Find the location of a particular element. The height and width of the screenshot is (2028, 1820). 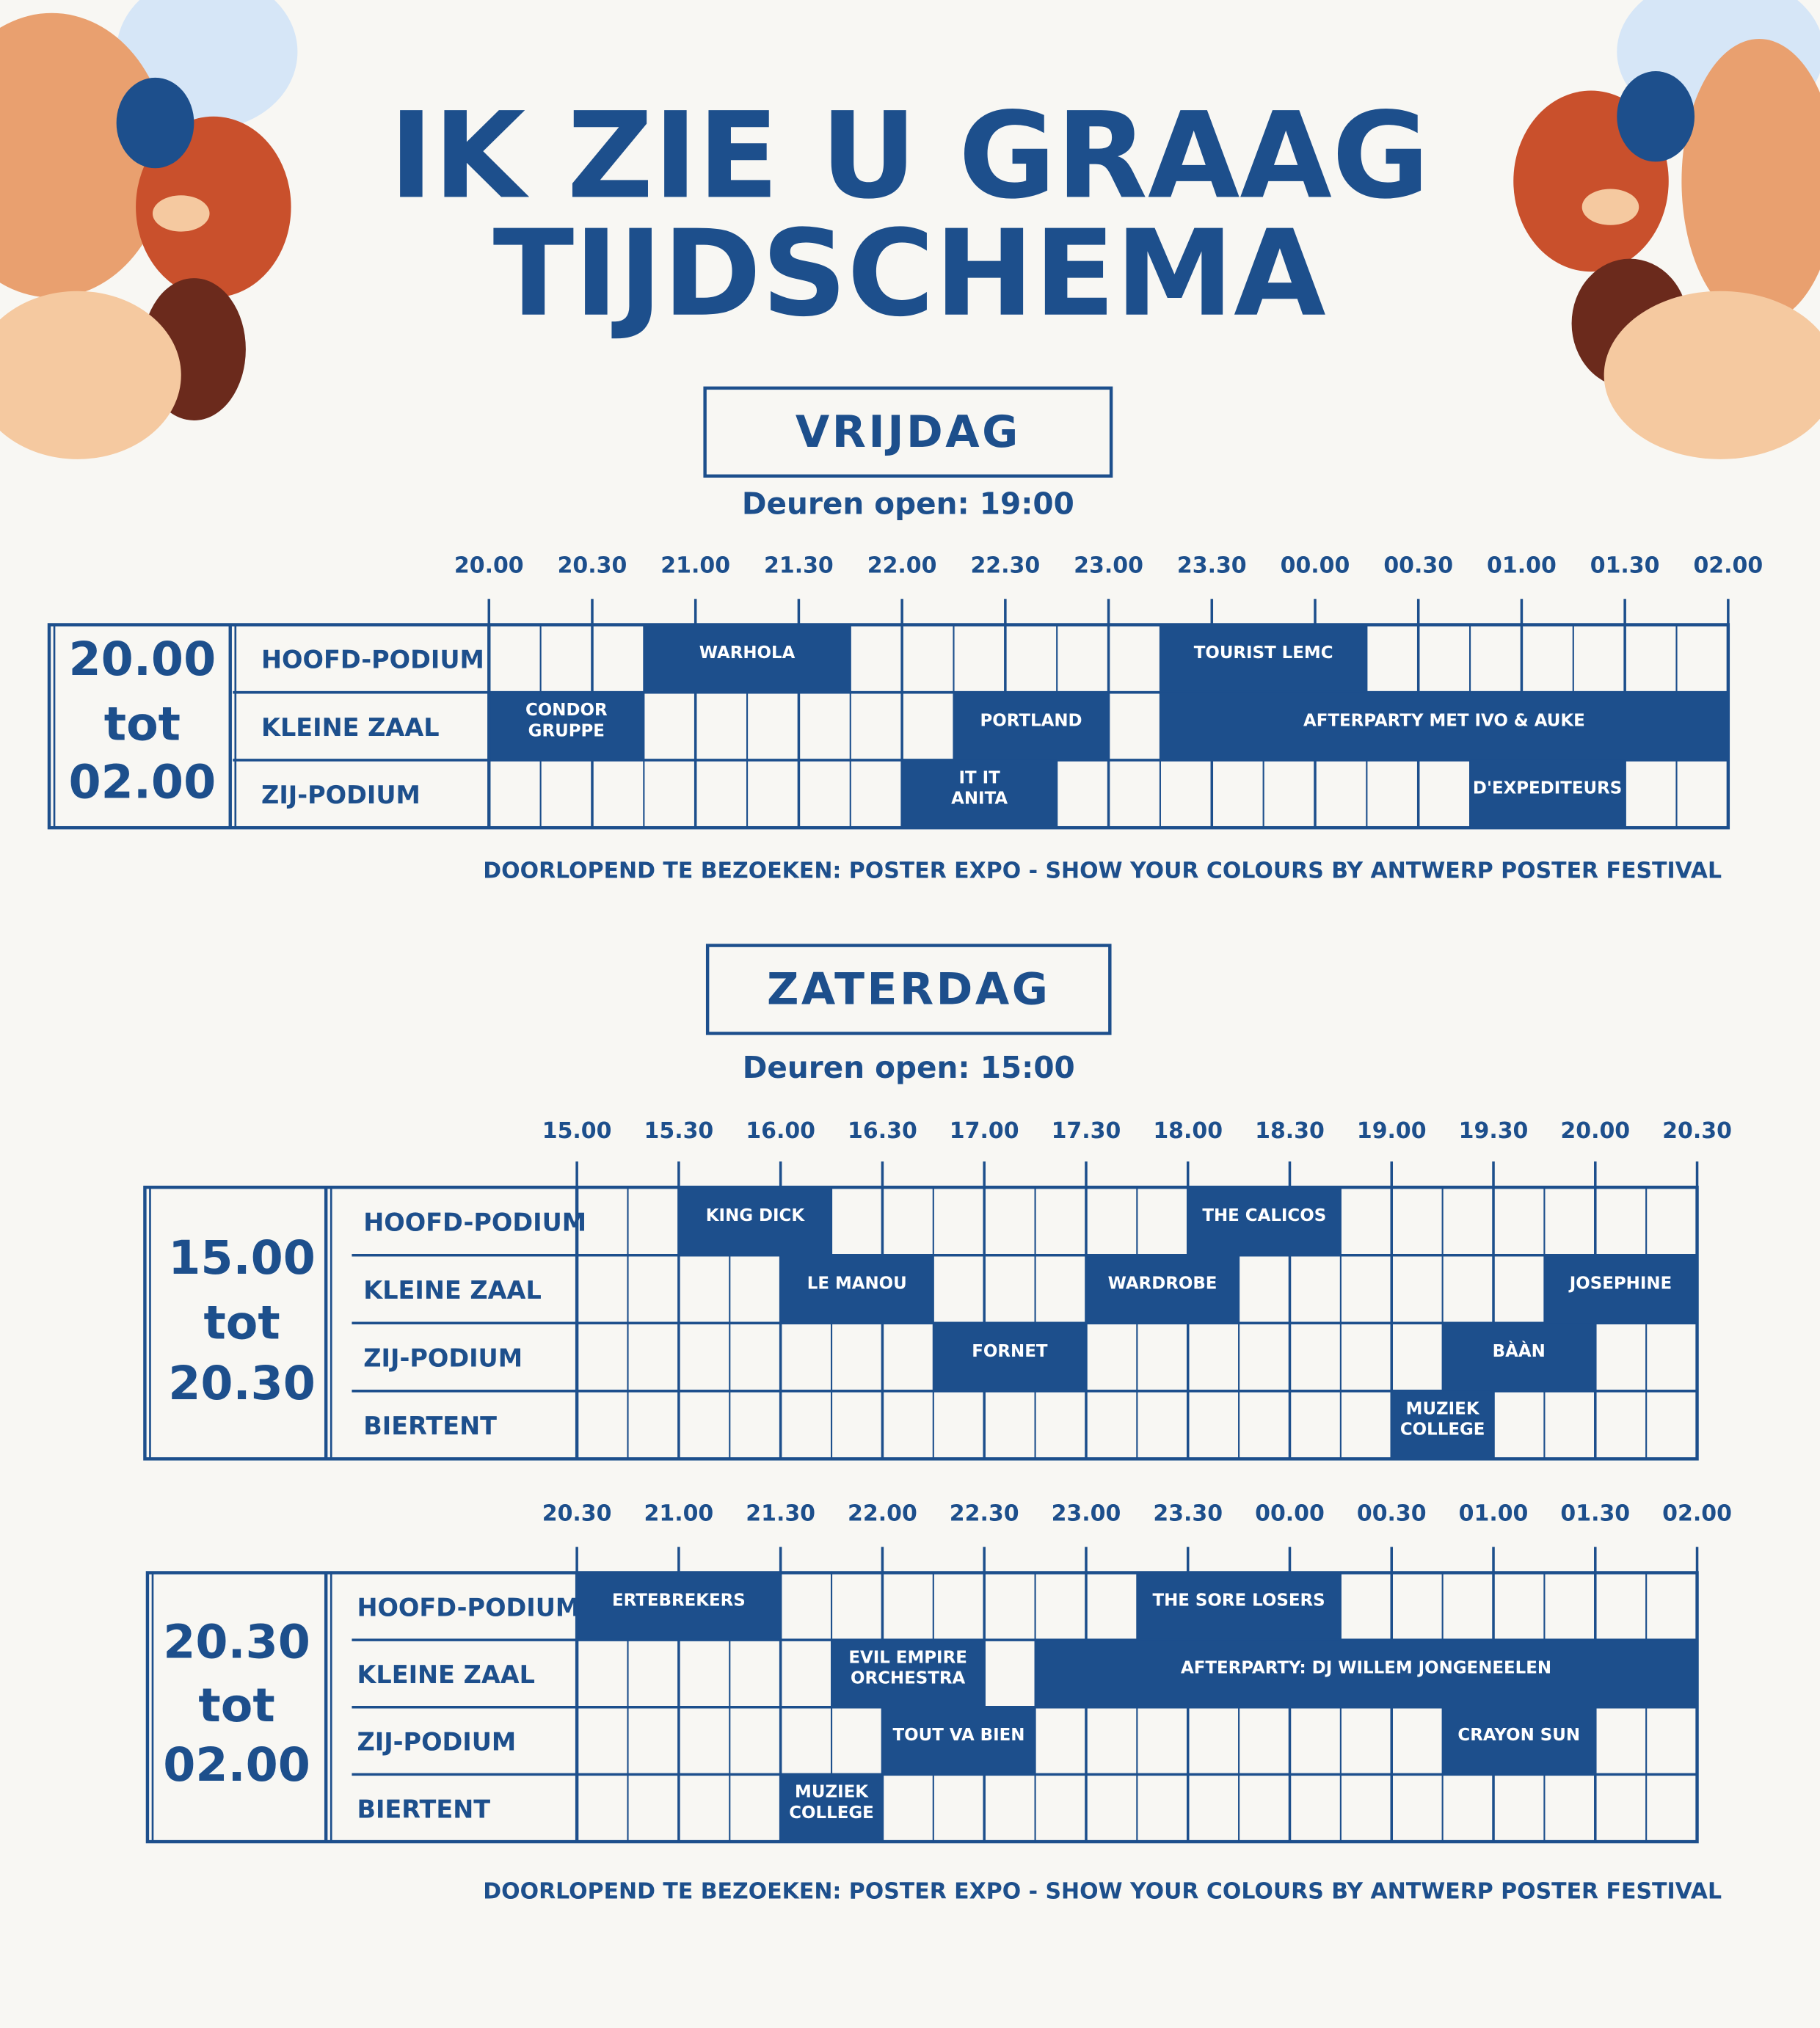

event-name: ANITA is located at coordinates (979, 799).